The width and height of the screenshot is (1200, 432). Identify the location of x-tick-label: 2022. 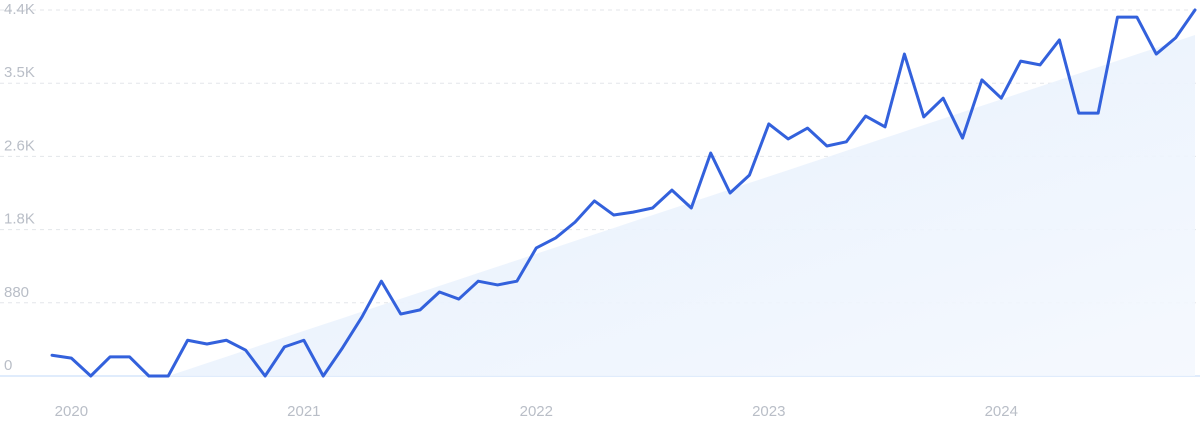
(536, 411).